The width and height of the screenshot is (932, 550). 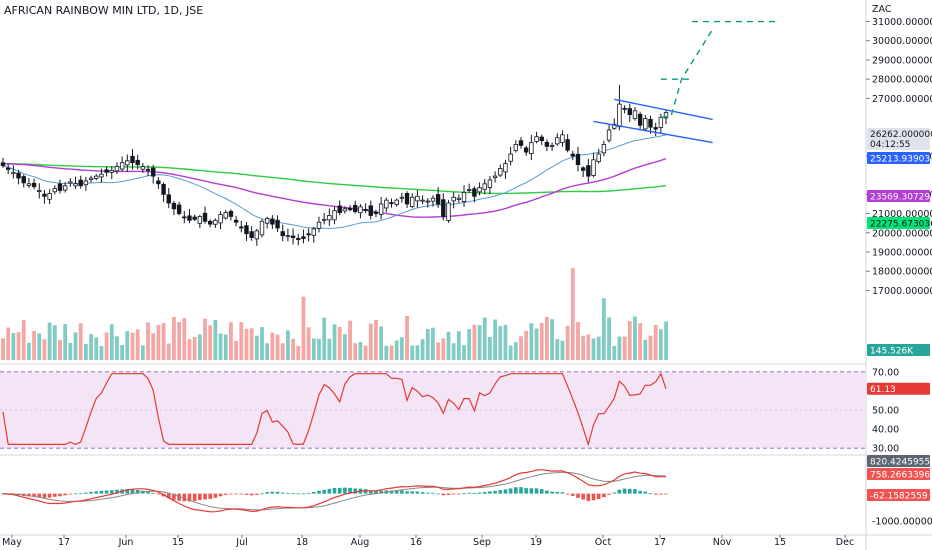 What do you see at coordinates (687, 73) in the screenshot?
I see `projection-path` at bounding box center [687, 73].